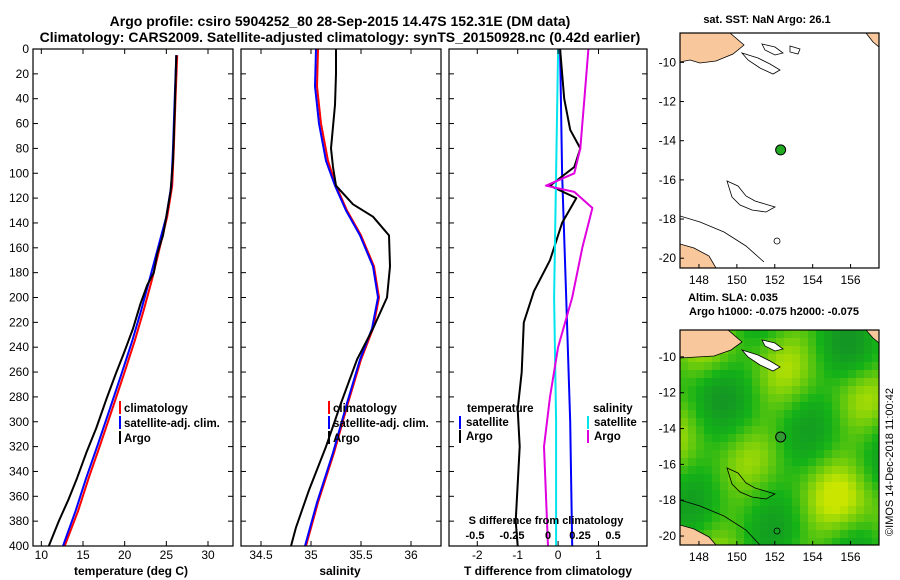 The height and width of the screenshot is (580, 900). What do you see at coordinates (699, 280) in the screenshot?
I see `map-x-tick-label: 148` at bounding box center [699, 280].